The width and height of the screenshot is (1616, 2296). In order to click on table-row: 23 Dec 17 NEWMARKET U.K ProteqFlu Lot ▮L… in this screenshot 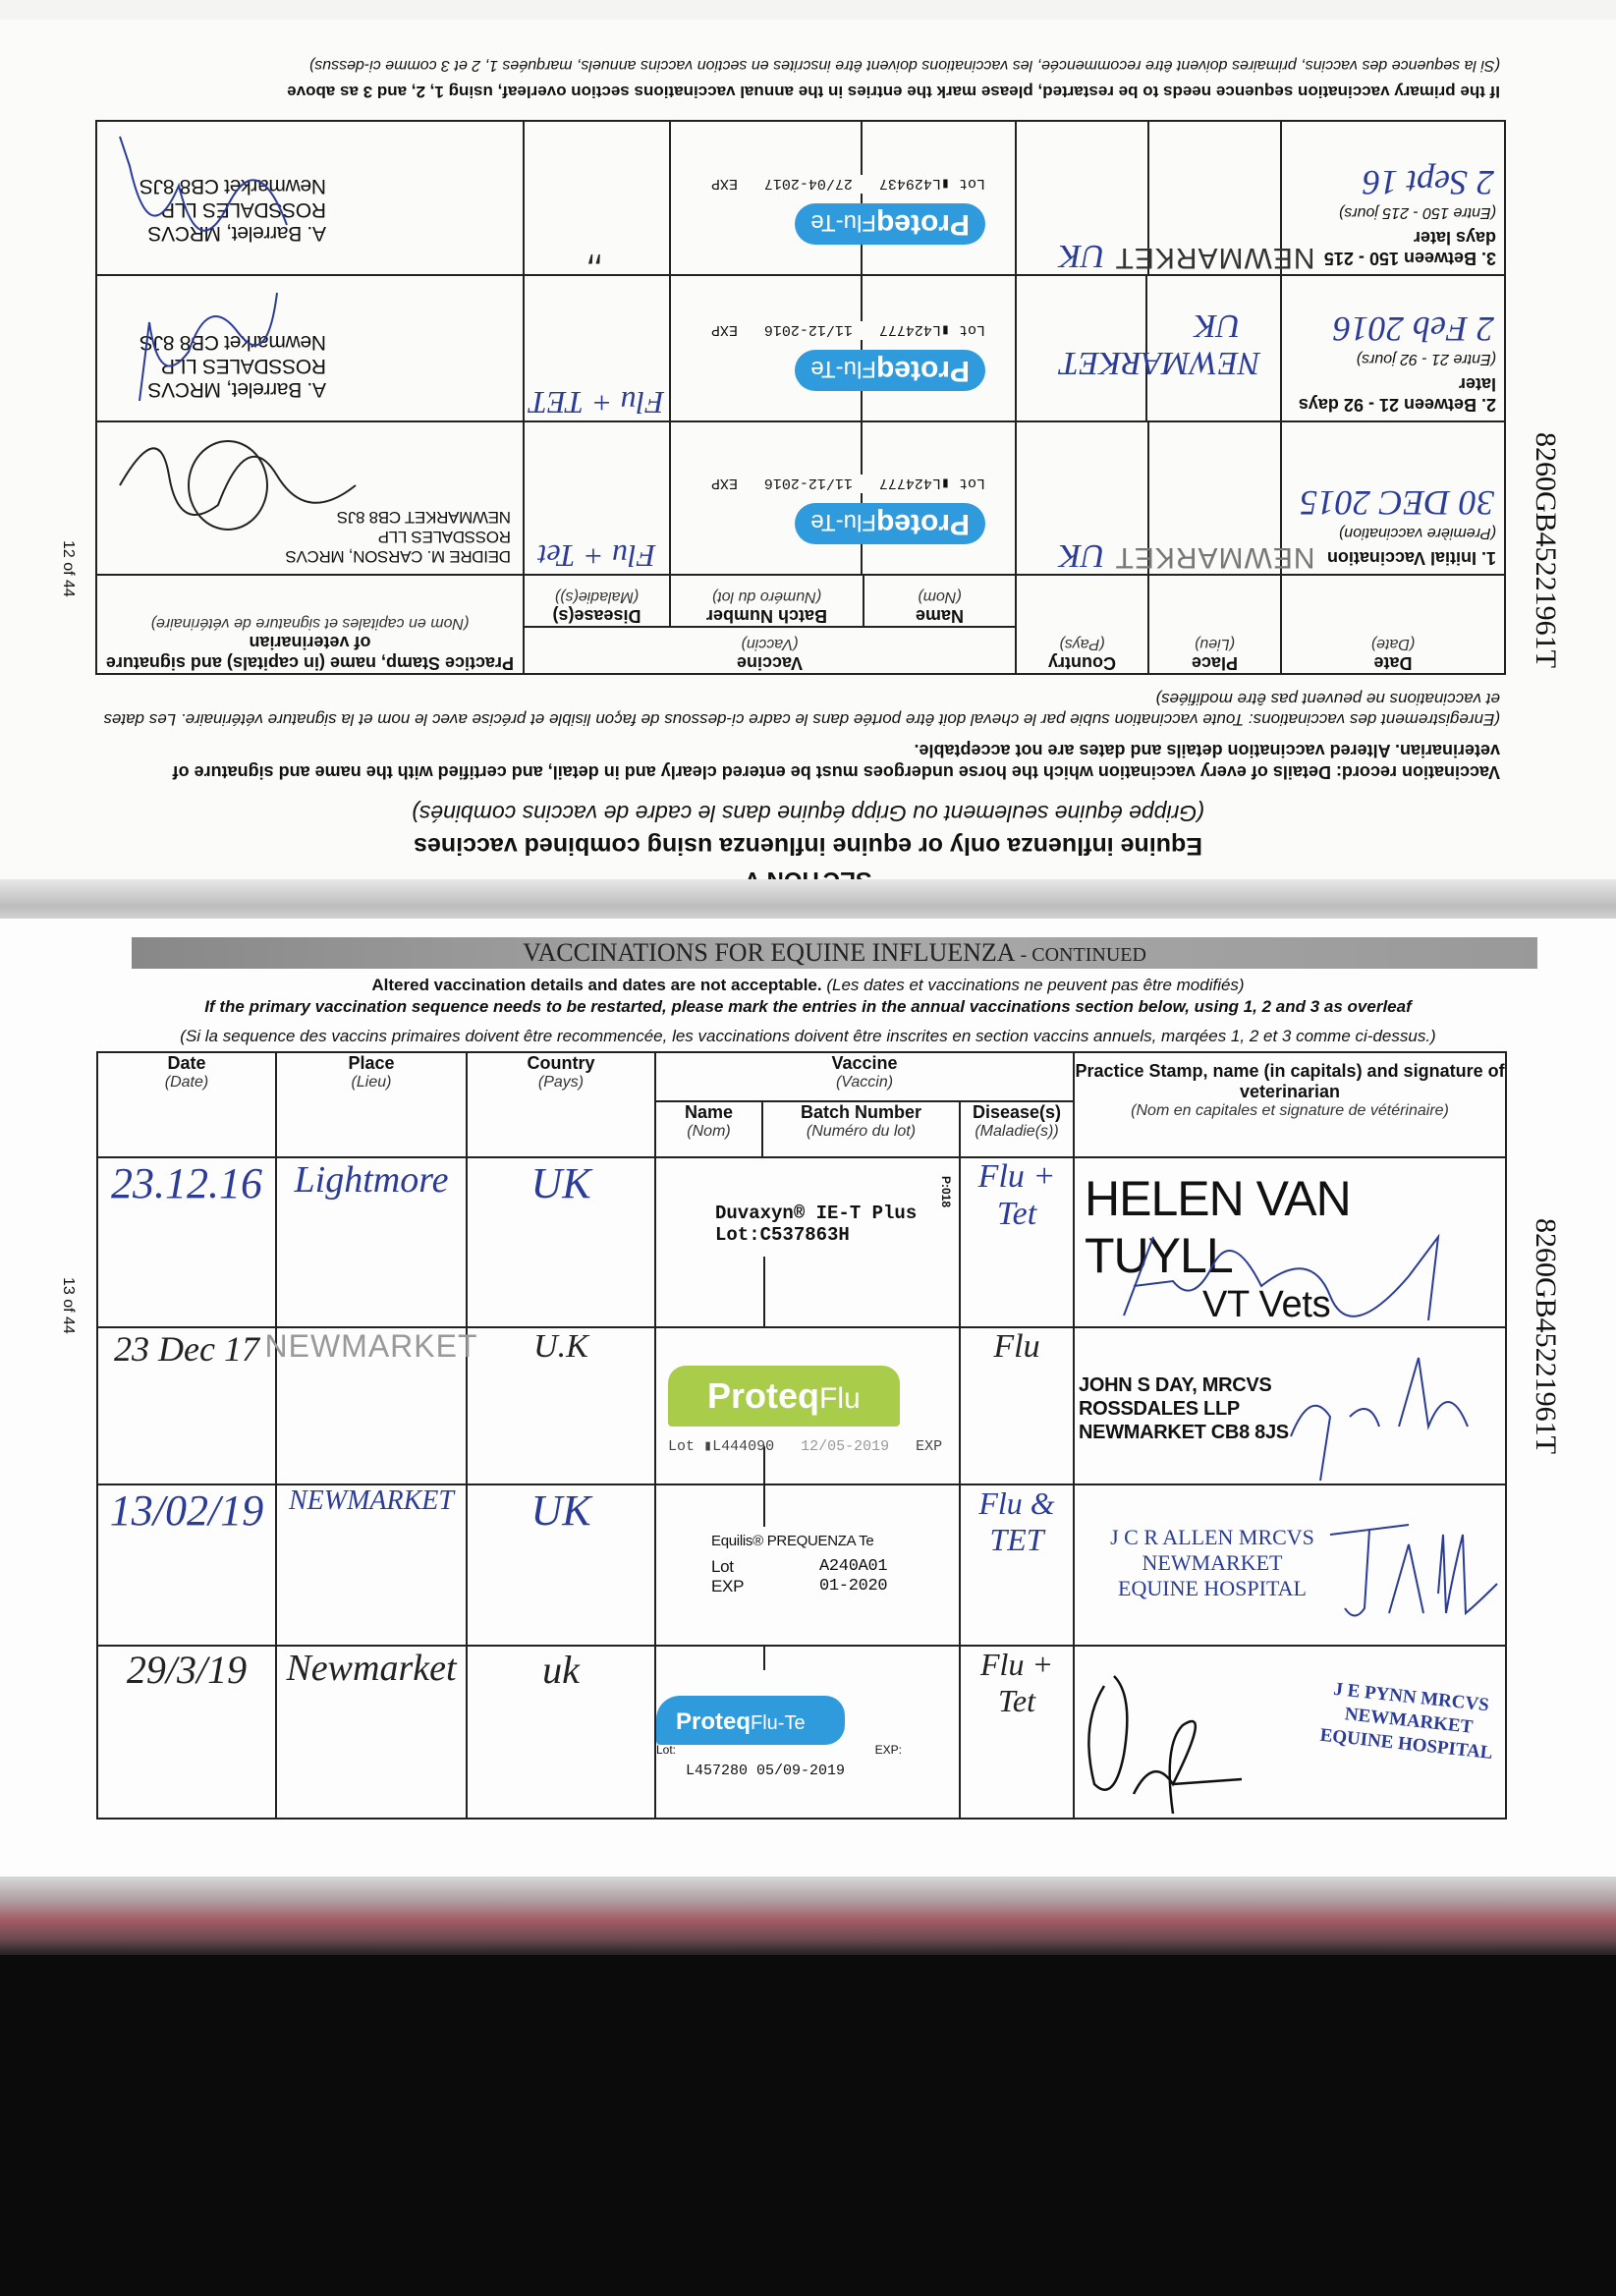, I will do `click(802, 1405)`.